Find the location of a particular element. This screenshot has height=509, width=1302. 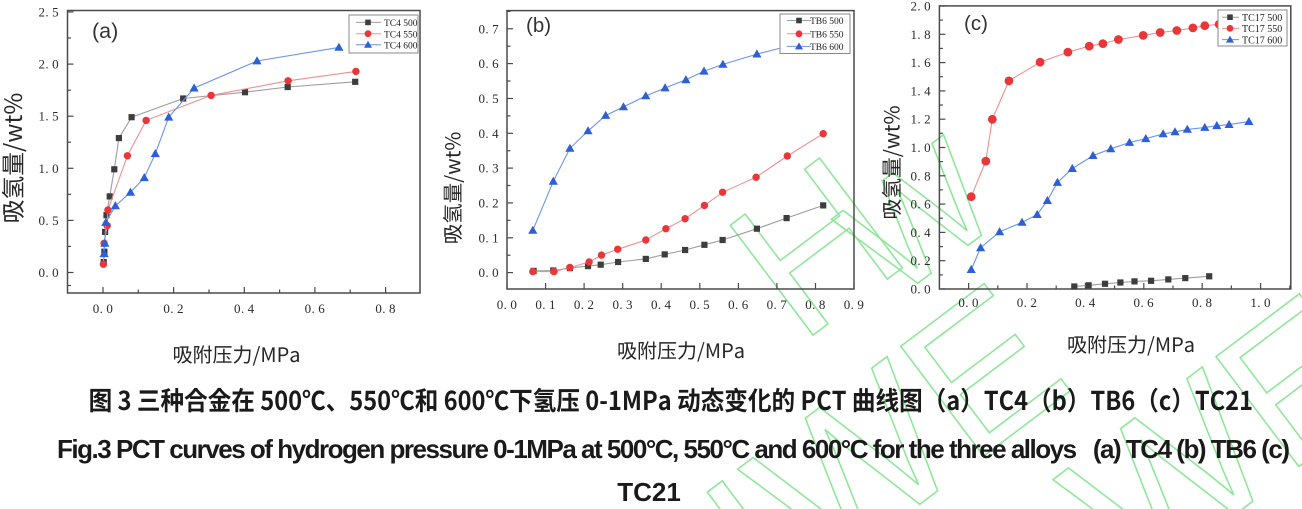

svg-text: 1. 2 is located at coordinates (921, 119).